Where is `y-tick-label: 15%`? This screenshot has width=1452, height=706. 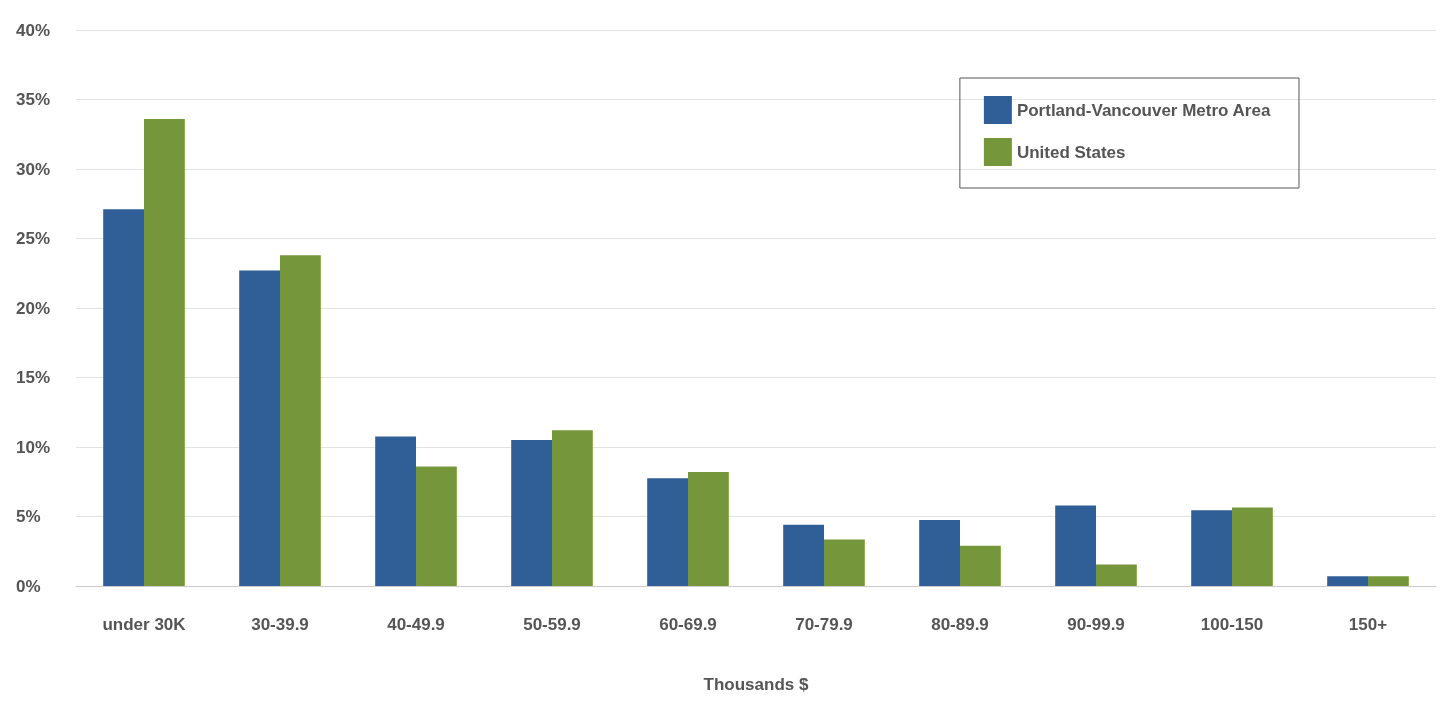 y-tick-label: 15% is located at coordinates (33, 377).